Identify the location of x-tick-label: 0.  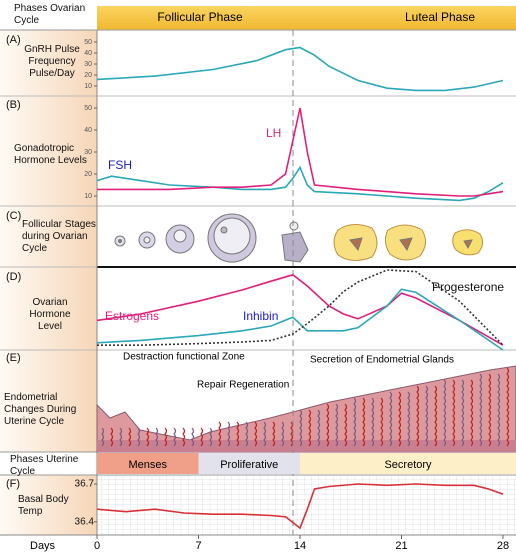
(97, 546).